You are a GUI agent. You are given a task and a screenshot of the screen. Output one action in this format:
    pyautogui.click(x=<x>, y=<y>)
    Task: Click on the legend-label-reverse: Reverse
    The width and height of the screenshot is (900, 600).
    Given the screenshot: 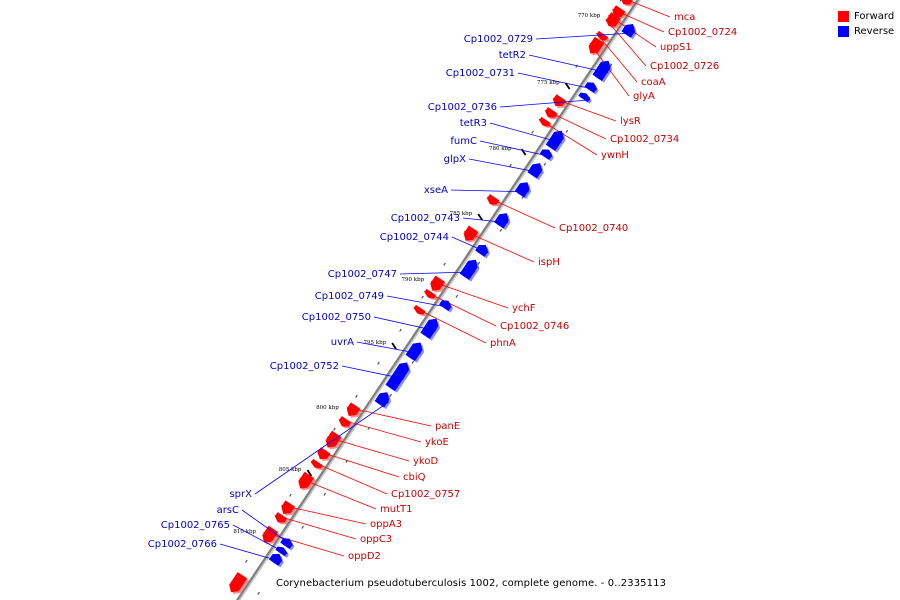 What is the action you would take?
    pyautogui.click(x=874, y=31)
    